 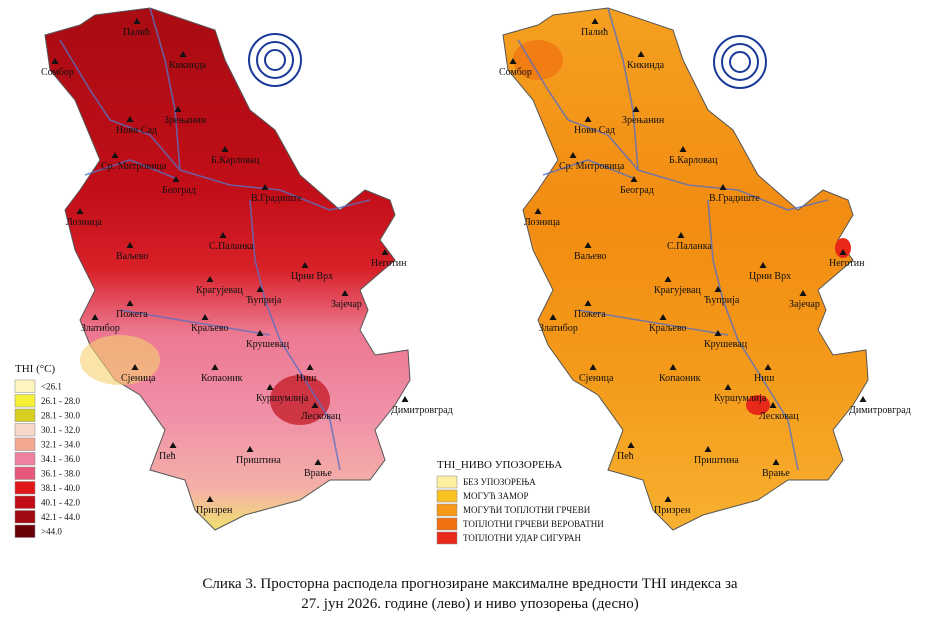 What do you see at coordinates (60, 473) in the screenshot?
I see `legend-label: 36.1 - 38.0` at bounding box center [60, 473].